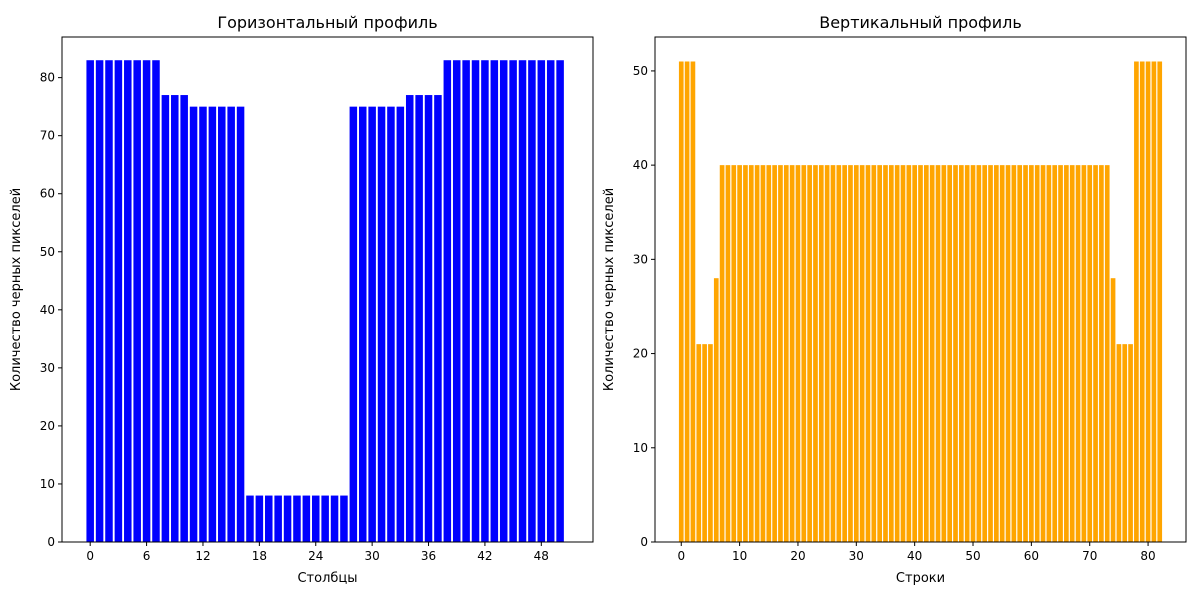 This screenshot has height=600, width=1200. What do you see at coordinates (484, 556) in the screenshot?
I see `x-tick-label: 42` at bounding box center [484, 556].